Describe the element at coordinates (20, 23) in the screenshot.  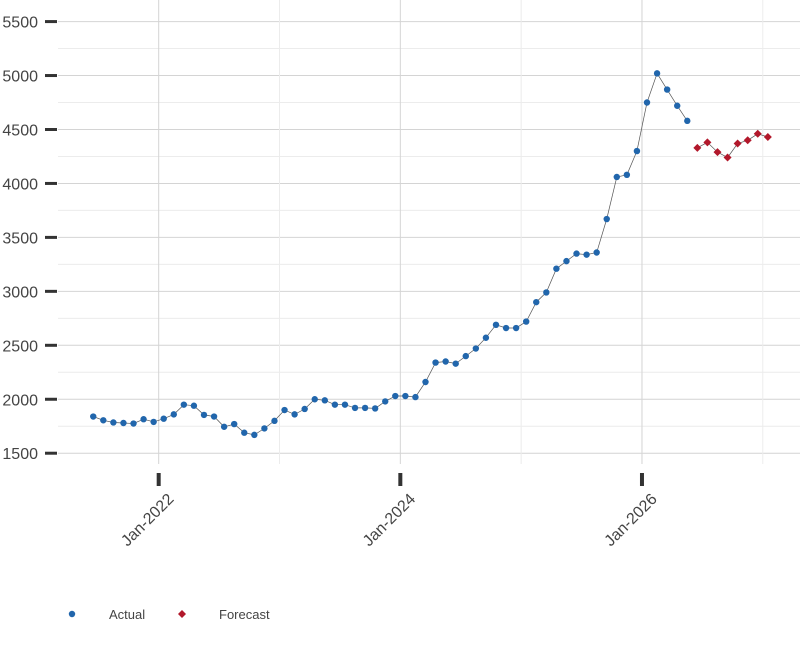
I see `y-tick-label: 5500` at that location.